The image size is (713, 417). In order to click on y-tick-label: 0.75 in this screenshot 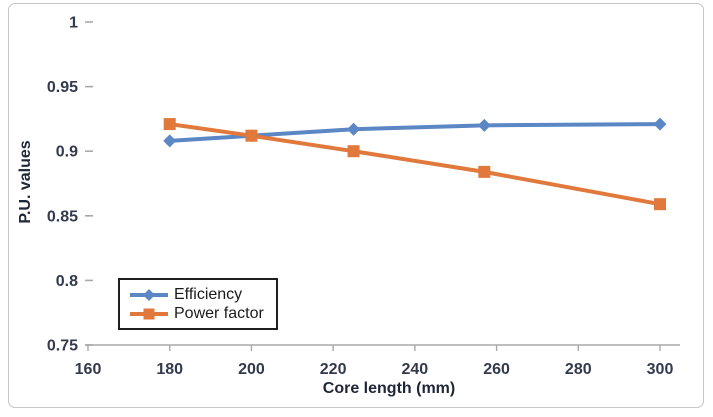, I will do `click(62, 346)`.